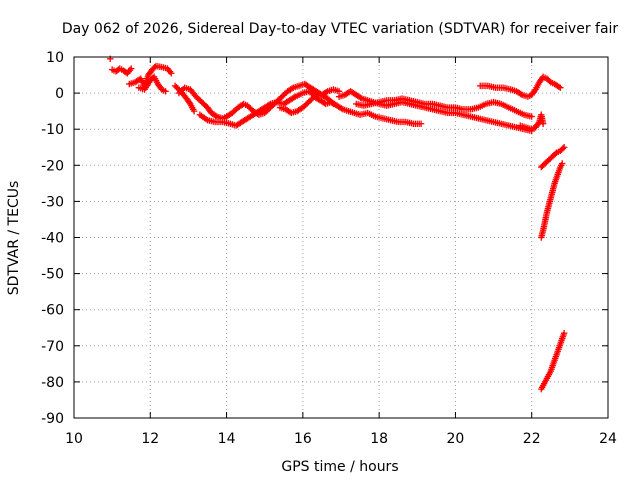 This screenshot has height=480, width=640. Describe the element at coordinates (52, 383) in the screenshot. I see `y-tick-label: -80` at that location.